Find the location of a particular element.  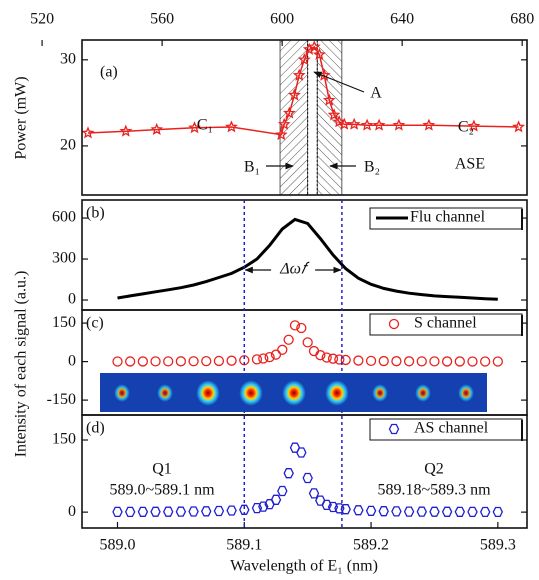

legend-label: AS channel is located at coordinates (451, 428).